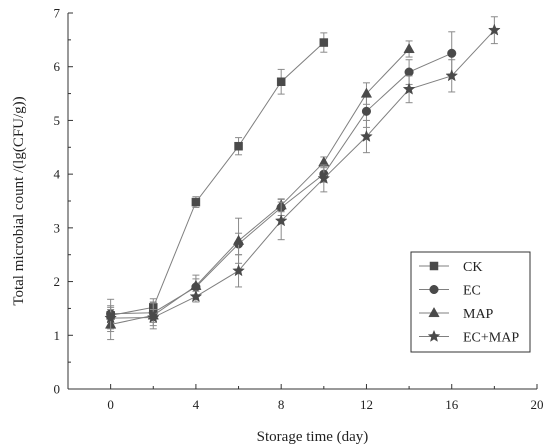 Image resolution: width=550 pixels, height=448 pixels. I want to click on y-tick-label: 5, so click(57, 120).